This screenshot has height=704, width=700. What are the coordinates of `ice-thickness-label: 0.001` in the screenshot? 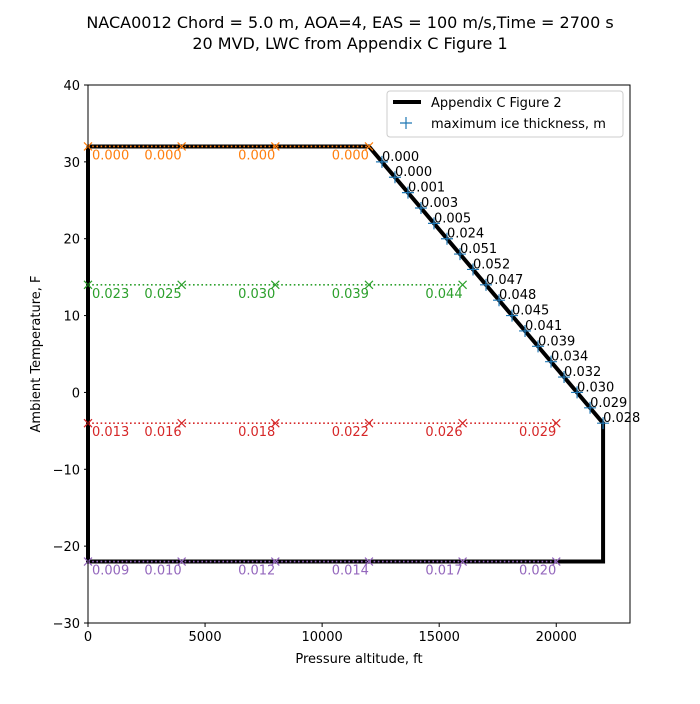 It's located at (426, 188).